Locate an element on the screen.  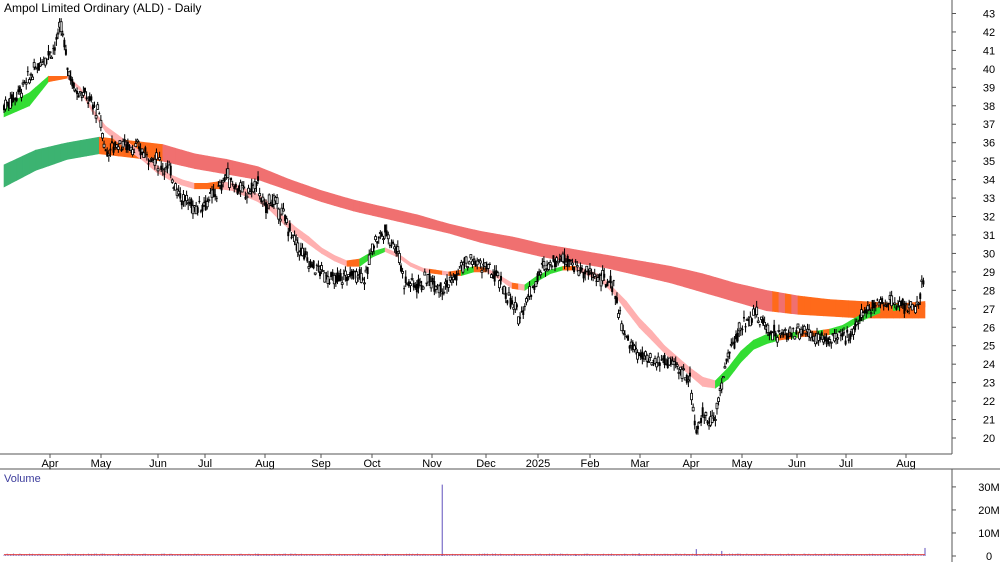
short-band-segment is located at coordinates (52, 79).